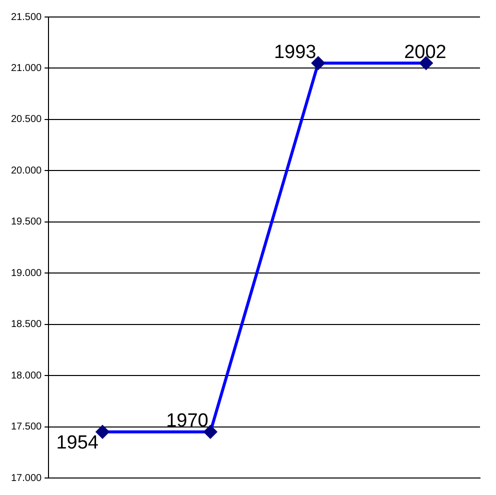 Image resolution: width=496 pixels, height=495 pixels. I want to click on y-tick-label: 19.500, so click(26, 222).